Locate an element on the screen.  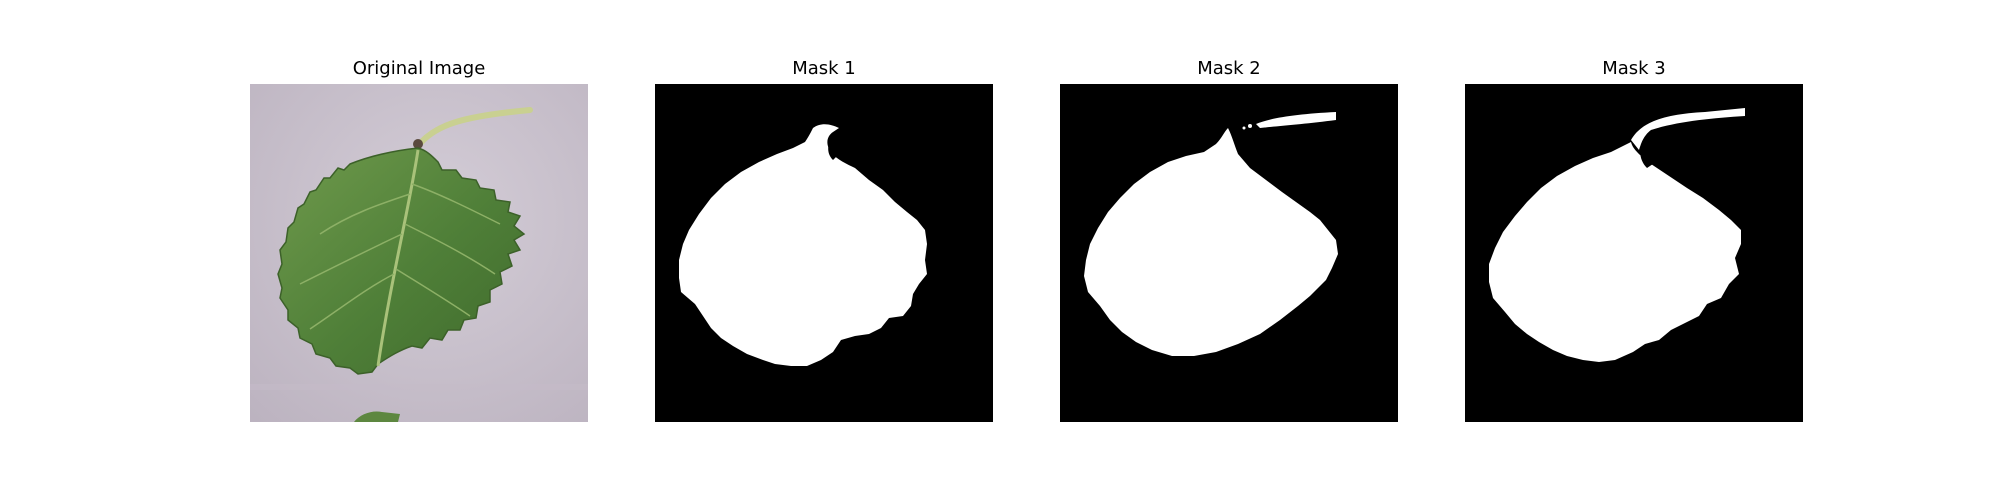
mask-3-image is located at coordinates (1634, 253).